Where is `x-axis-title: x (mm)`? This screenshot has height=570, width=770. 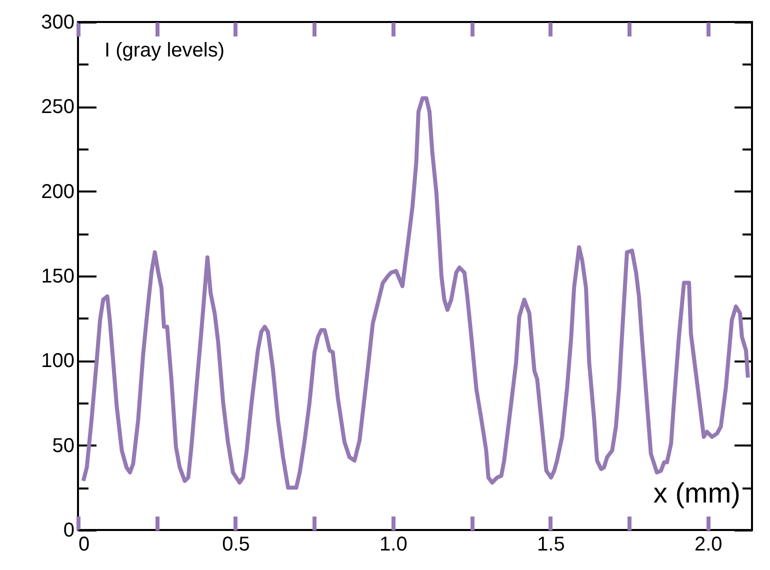
x-axis-title: x (mm) is located at coordinates (696, 493).